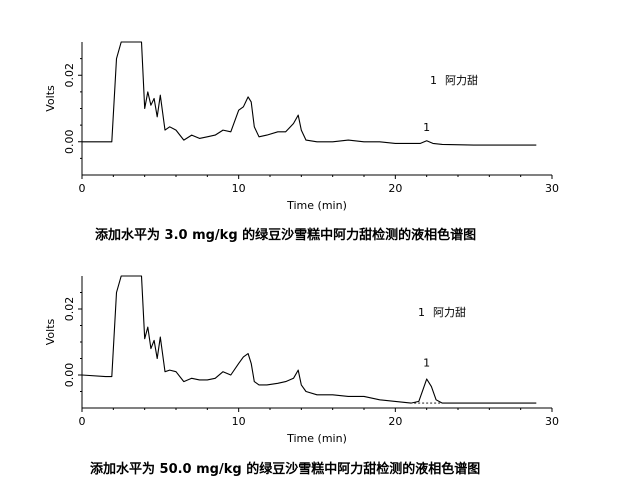  Describe the element at coordinates (552, 188) in the screenshot. I see `chart-1-x-tick-label: 30` at that location.